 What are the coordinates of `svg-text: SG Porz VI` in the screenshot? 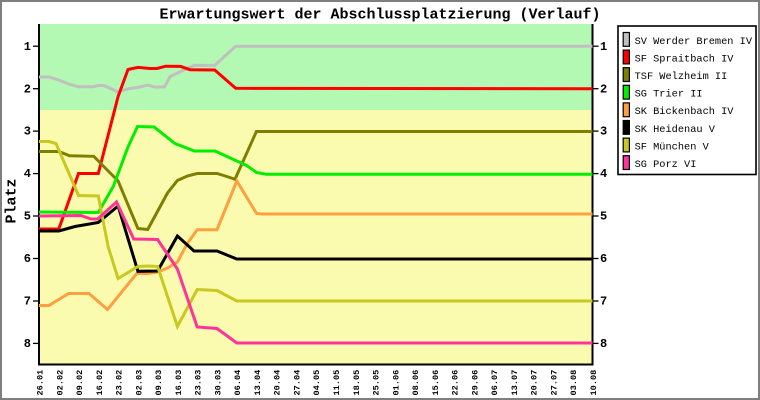 It's located at (666, 165).